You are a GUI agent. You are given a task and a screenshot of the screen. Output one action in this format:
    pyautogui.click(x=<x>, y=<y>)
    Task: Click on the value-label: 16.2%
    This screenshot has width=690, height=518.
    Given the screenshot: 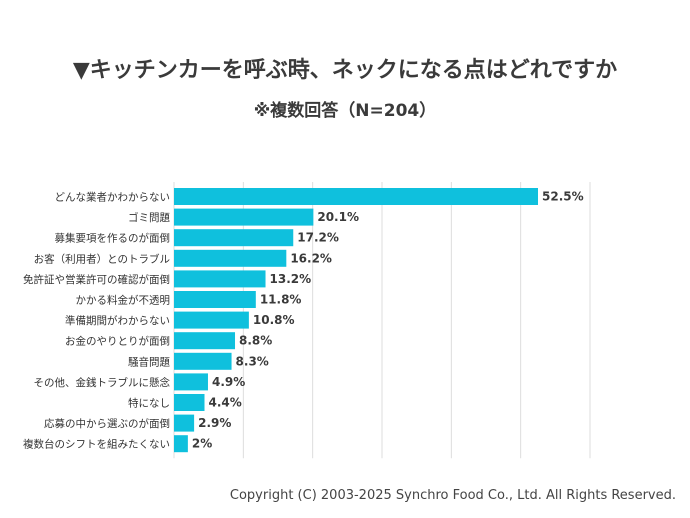 What is the action you would take?
    pyautogui.click(x=311, y=258)
    